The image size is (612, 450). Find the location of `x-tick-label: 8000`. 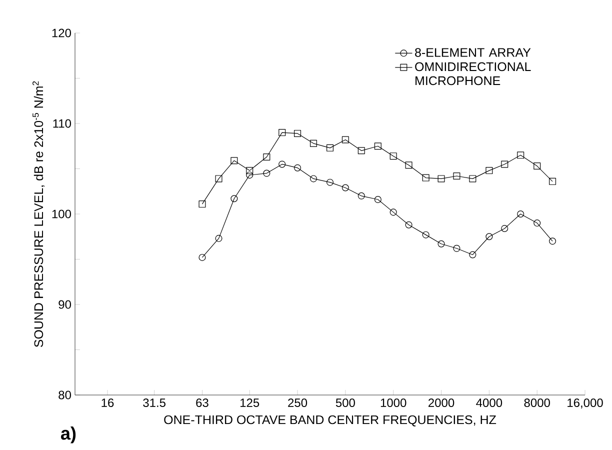

x-tick-label: 8000 is located at coordinates (537, 403).